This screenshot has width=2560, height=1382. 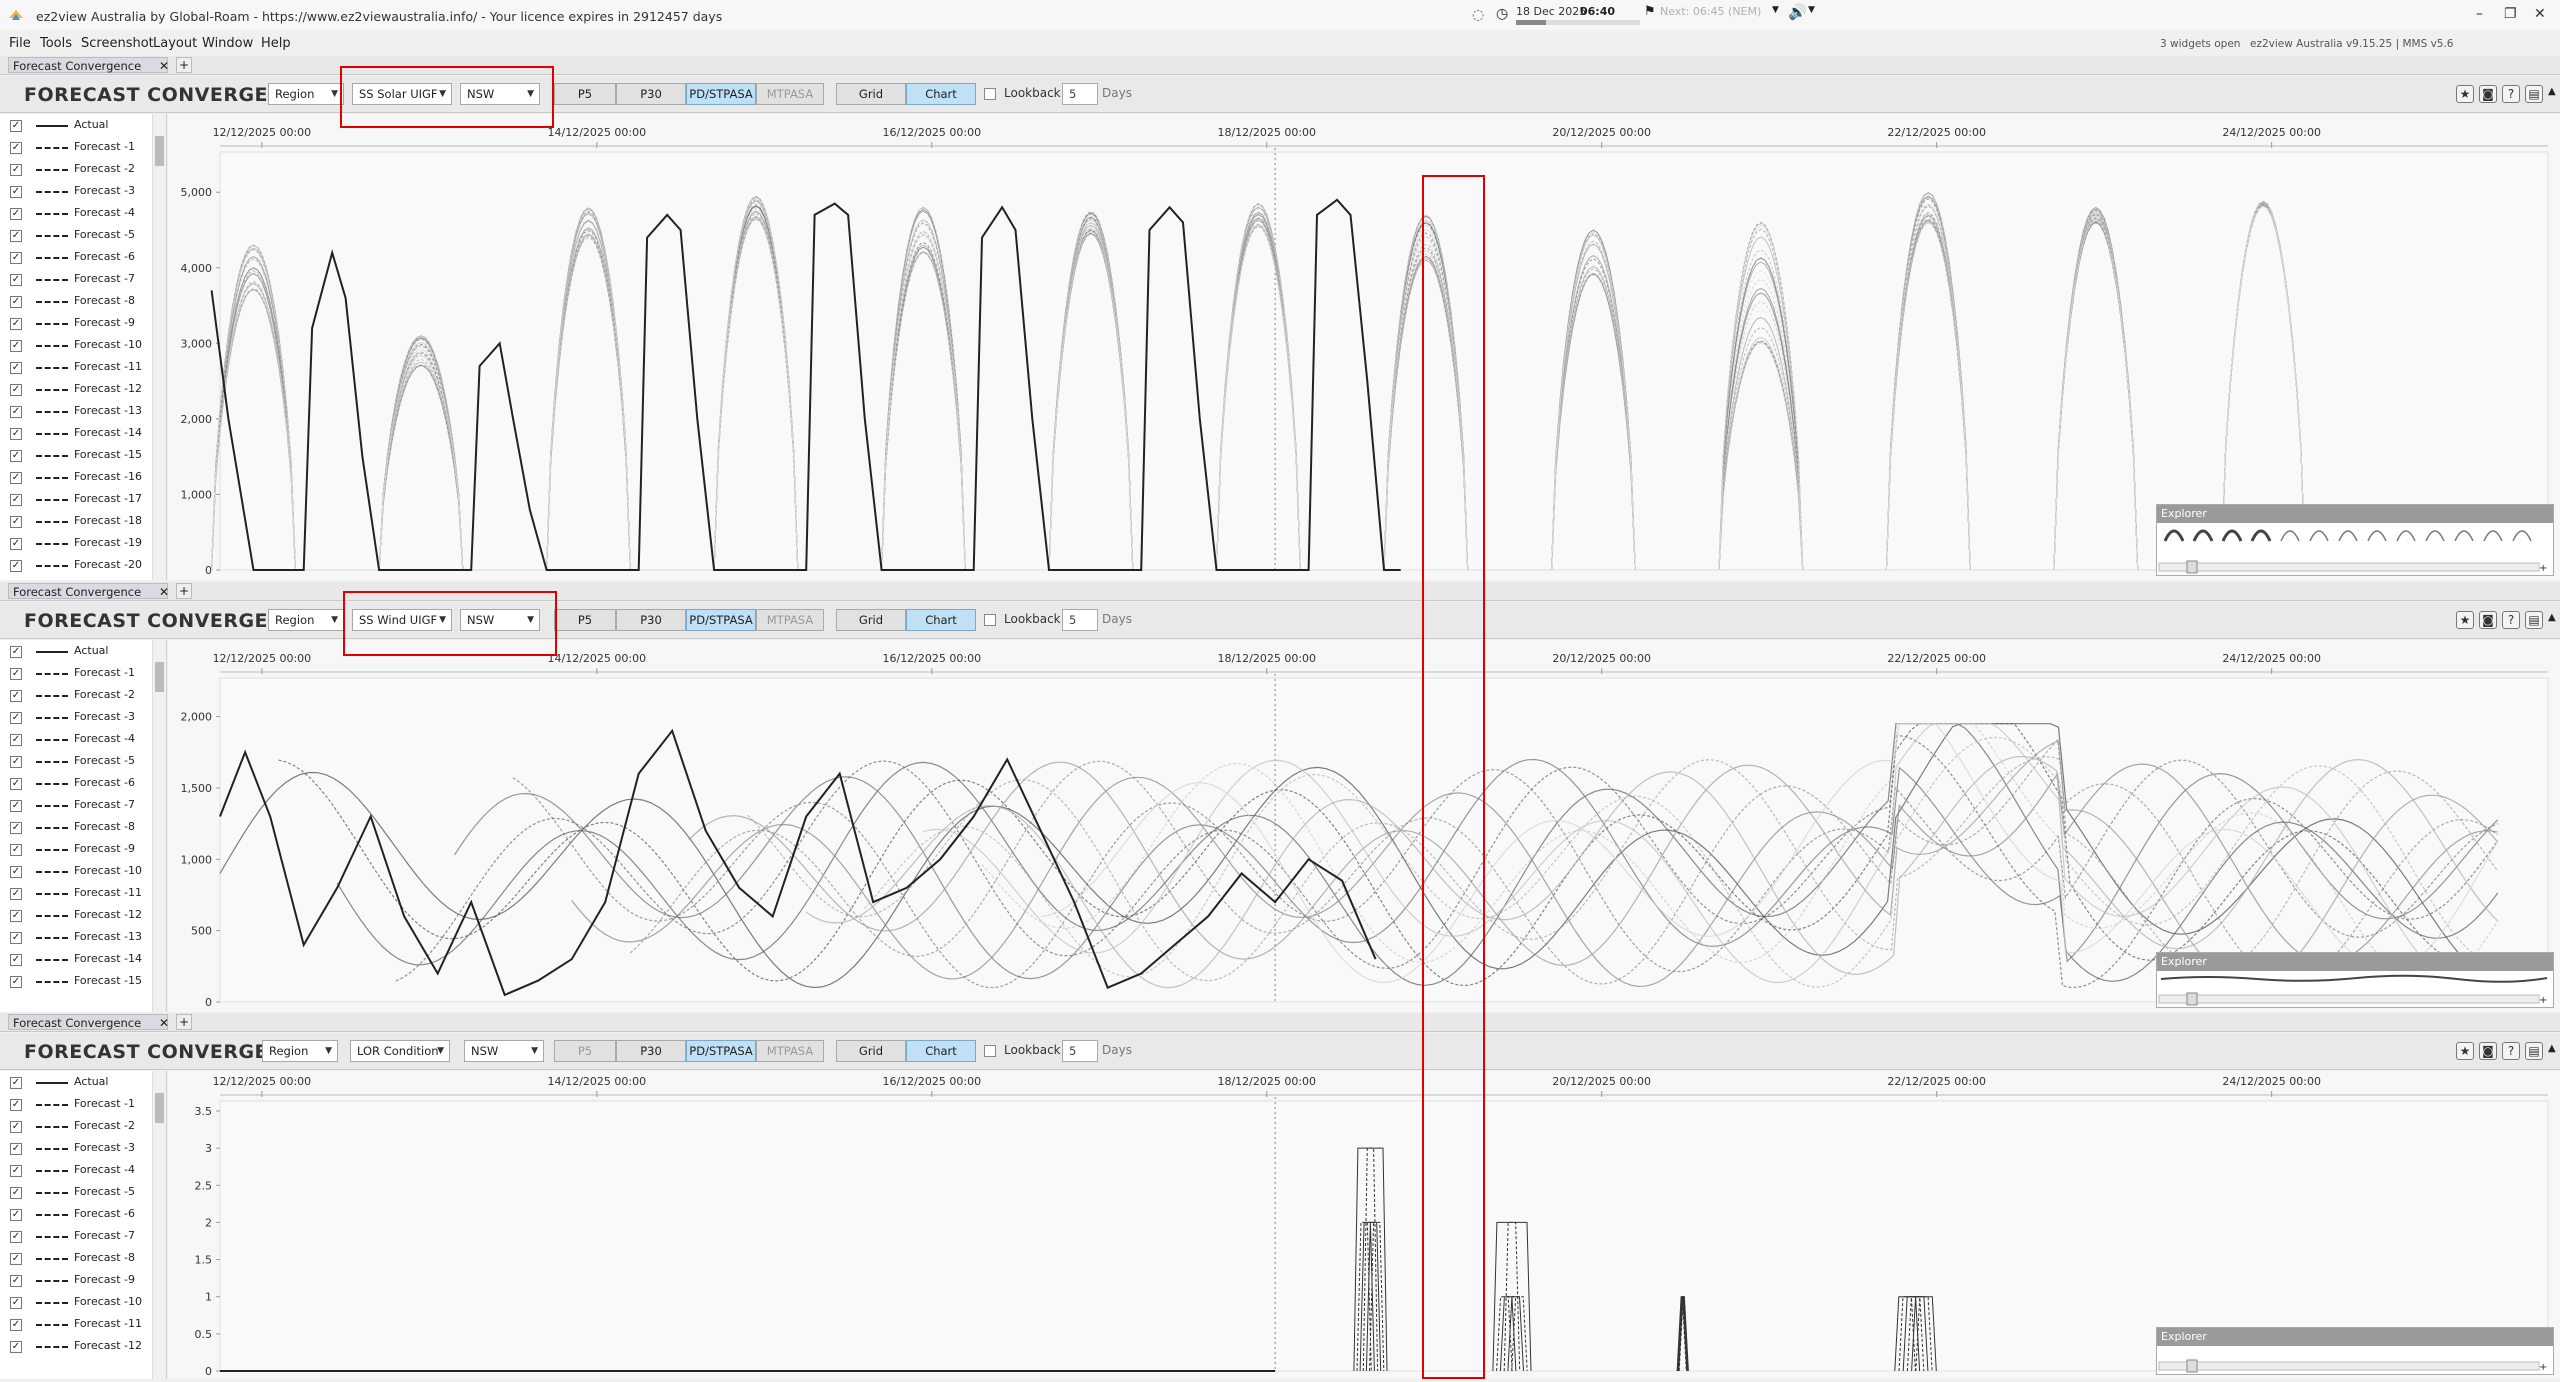 I want to click on speaker-icon: 🔊, so click(x=1797, y=12).